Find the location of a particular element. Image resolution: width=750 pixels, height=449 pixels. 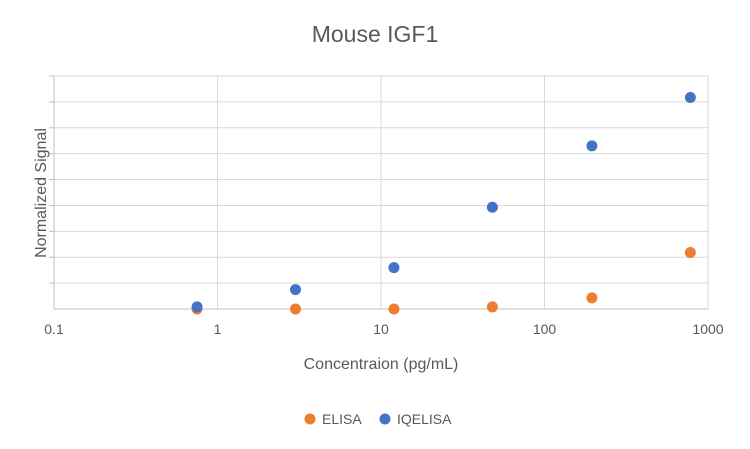

legend-item-iqelisa: IQELISA is located at coordinates (415, 419).